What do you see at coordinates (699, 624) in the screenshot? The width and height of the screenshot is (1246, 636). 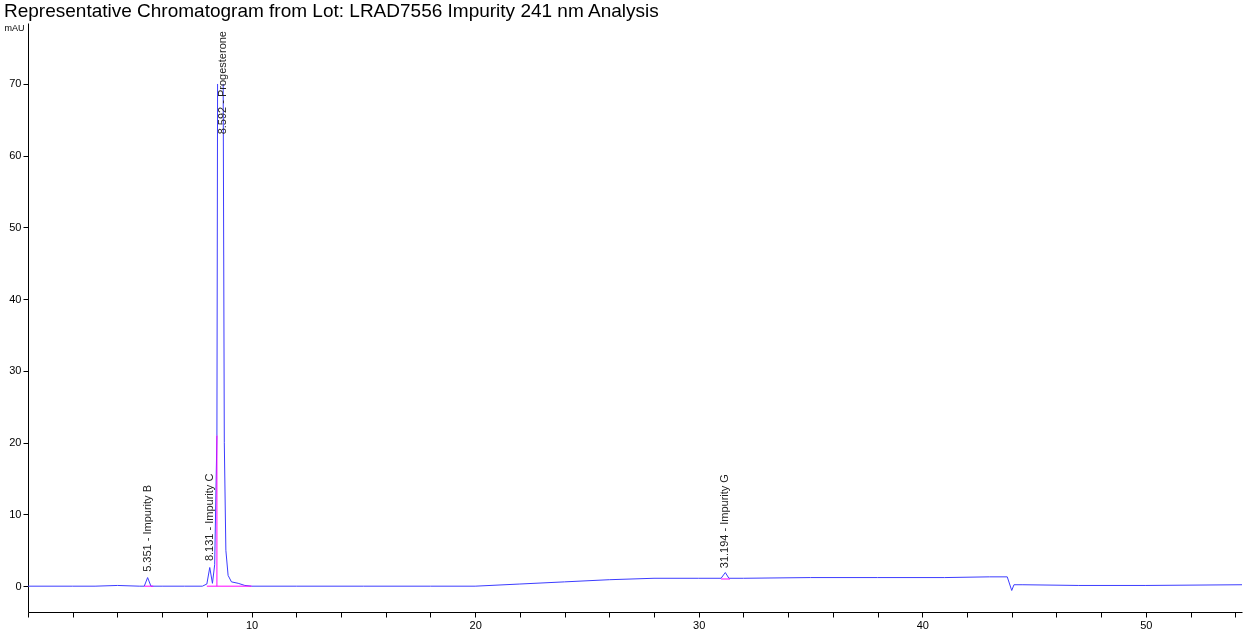 I see `x-tick-label: 30` at bounding box center [699, 624].